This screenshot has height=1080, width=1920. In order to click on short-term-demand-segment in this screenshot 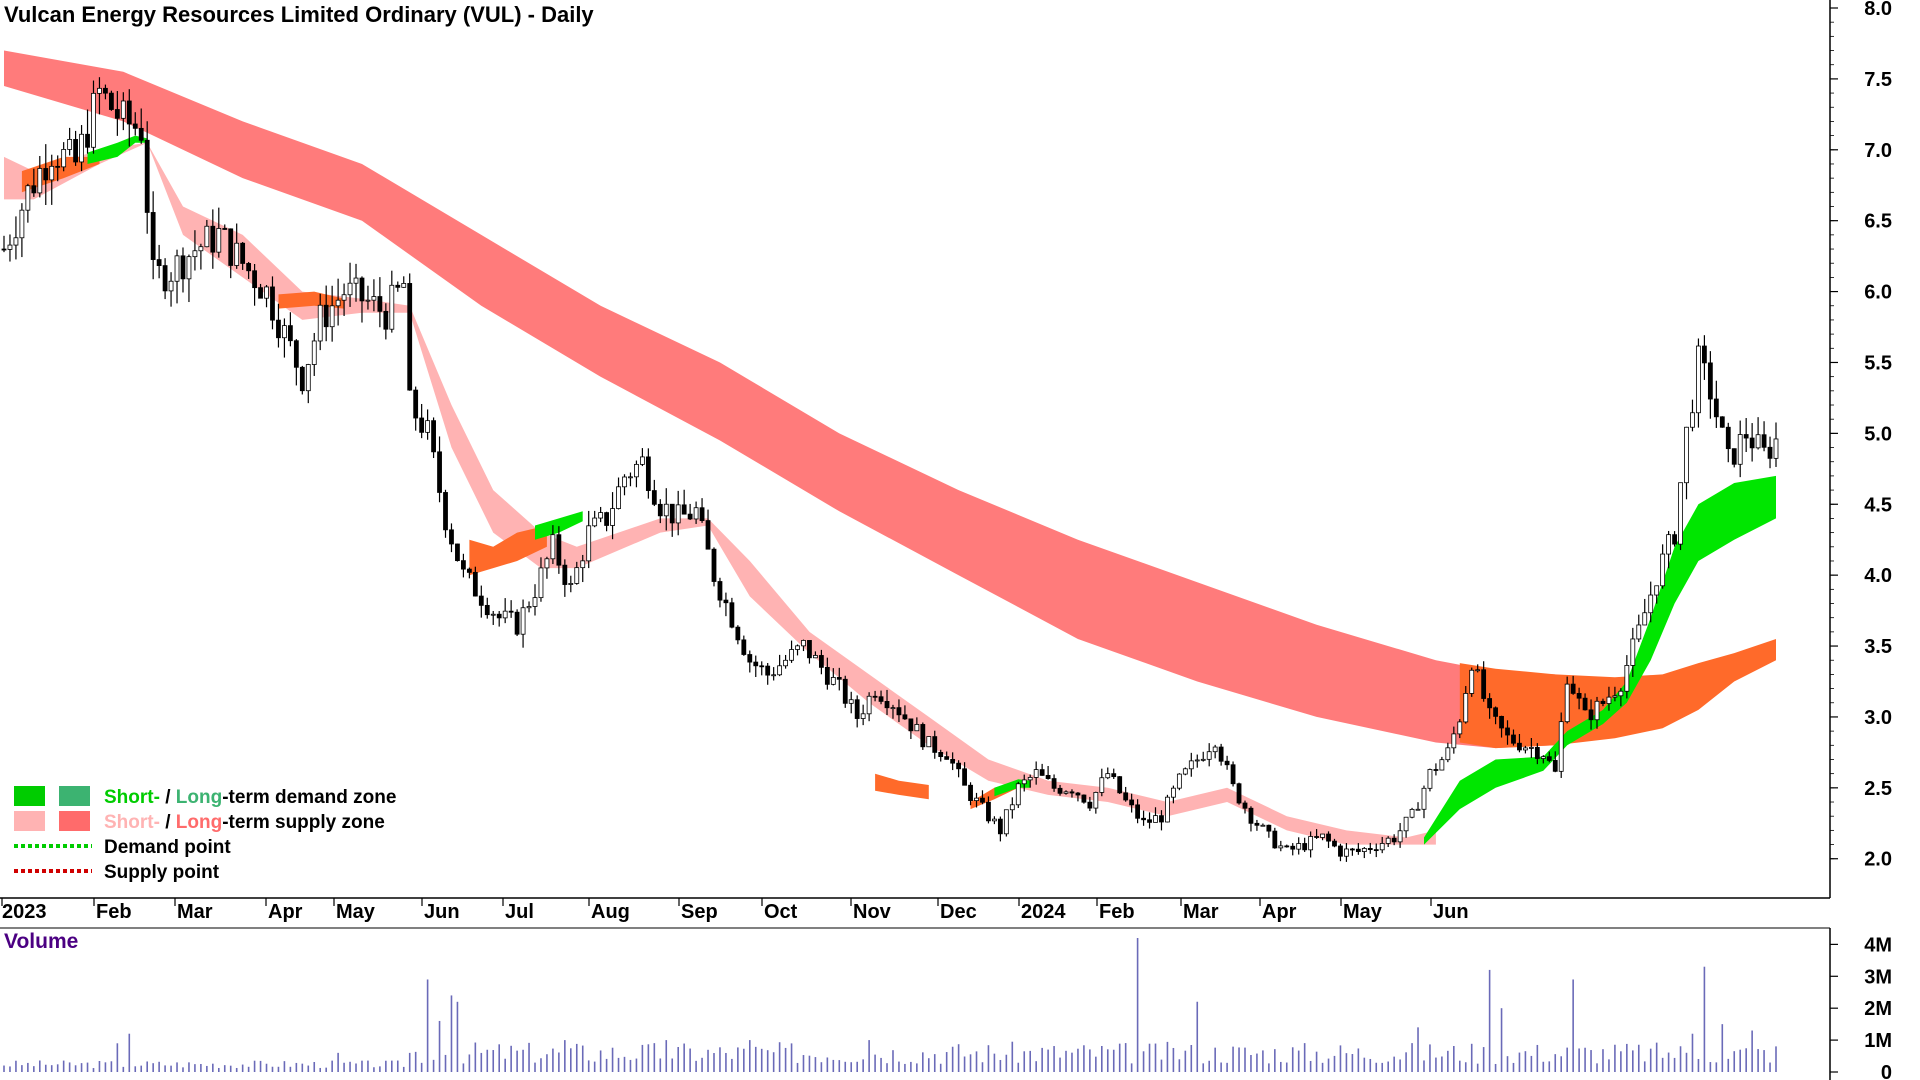, I will do `click(117, 149)`.